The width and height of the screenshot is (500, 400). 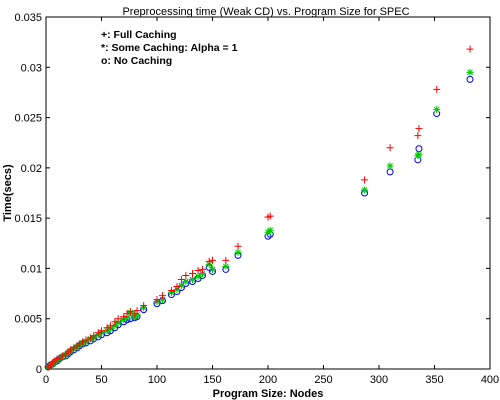 What do you see at coordinates (139, 35) in the screenshot?
I see `legend-entry-full-caching: +: Full Caching` at bounding box center [139, 35].